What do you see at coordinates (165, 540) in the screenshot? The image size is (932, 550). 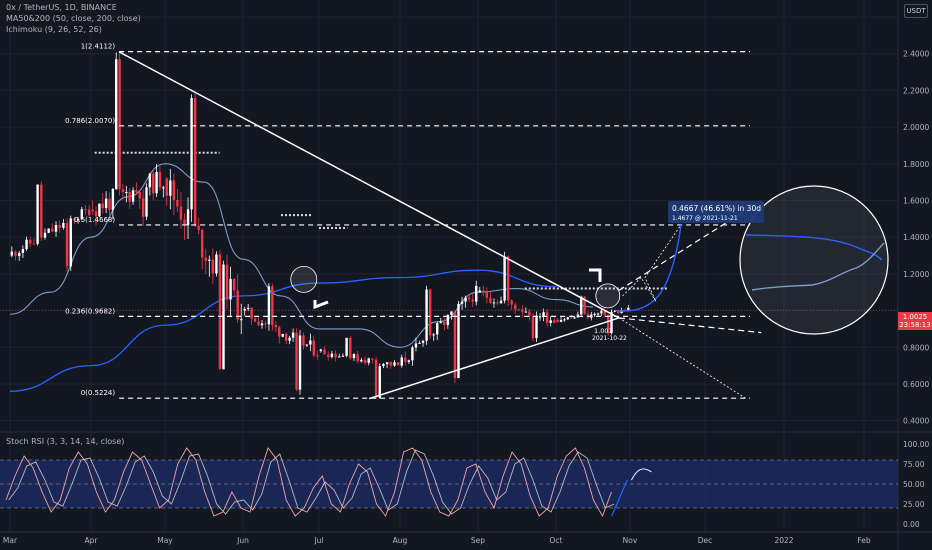 I see `time-tick-label: May` at bounding box center [165, 540].